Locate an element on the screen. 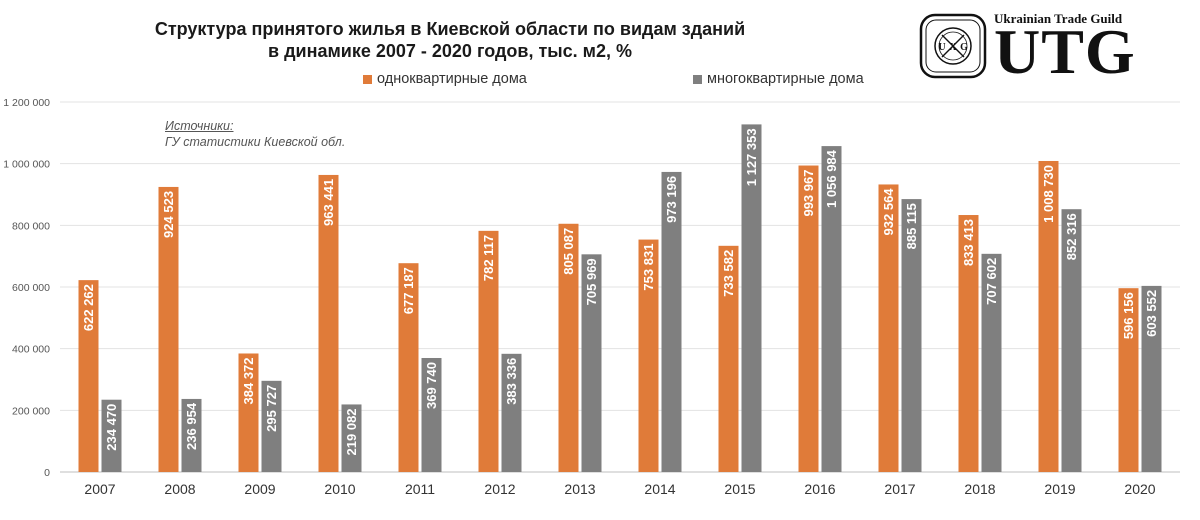 The height and width of the screenshot is (520, 1200). y-tick-label: 0 is located at coordinates (47, 473).